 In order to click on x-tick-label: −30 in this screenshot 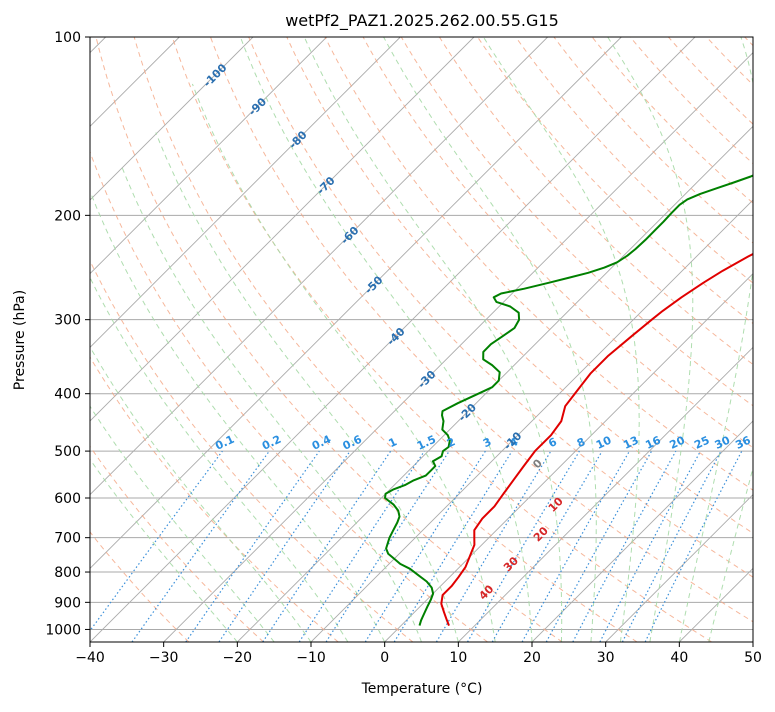, I will do `click(164, 658)`.